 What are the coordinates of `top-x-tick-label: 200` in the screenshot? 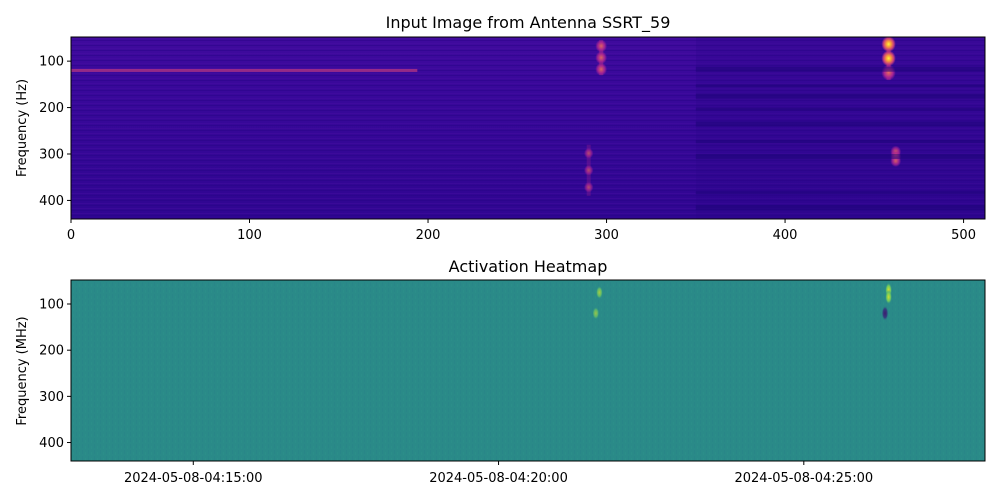 It's located at (428, 235).